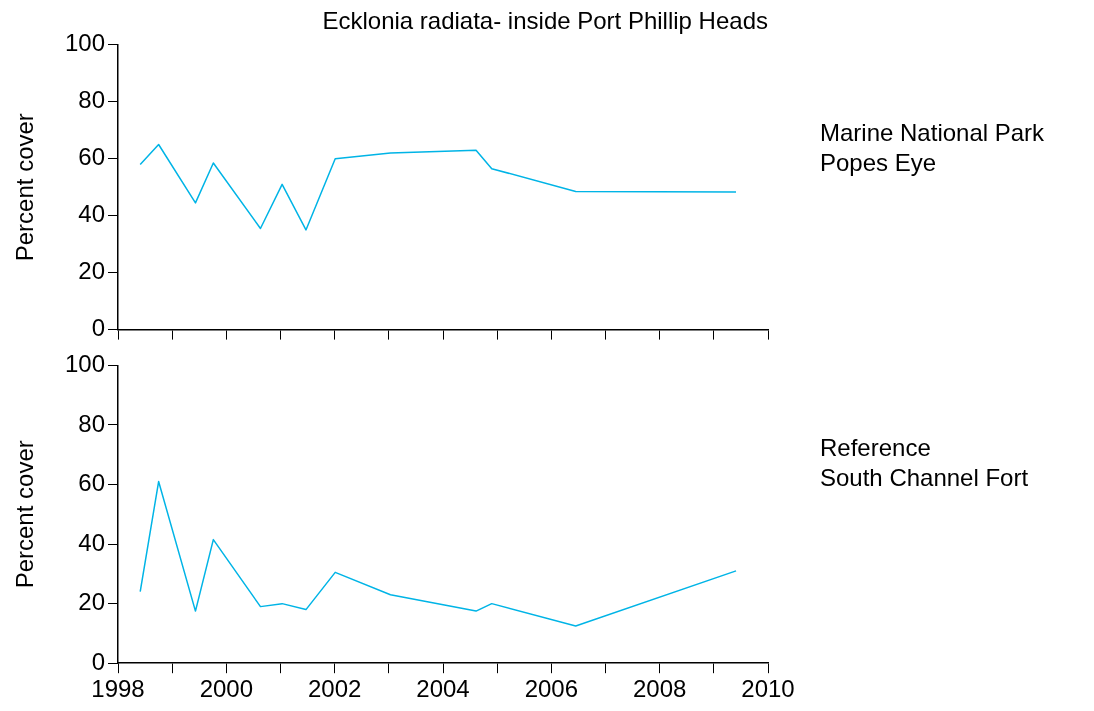 Image resolution: width=1094 pixels, height=711 pixels. Describe the element at coordinates (876, 448) in the screenshot. I see `text: Reference` at that location.